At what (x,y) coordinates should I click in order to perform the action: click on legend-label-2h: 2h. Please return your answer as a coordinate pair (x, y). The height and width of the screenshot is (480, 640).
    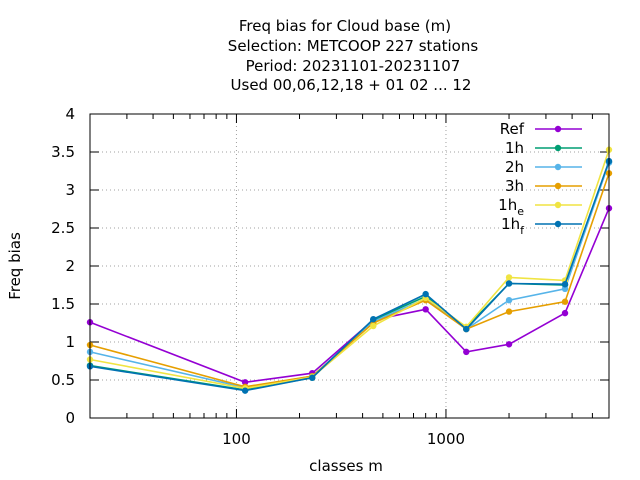
    Looking at the image, I should click on (514, 167).